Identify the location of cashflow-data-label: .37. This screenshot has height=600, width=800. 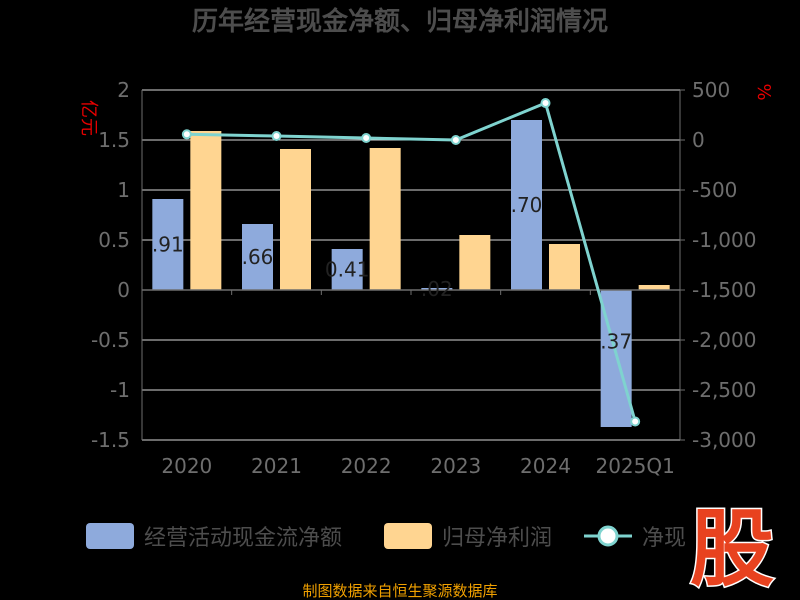
(616, 342).